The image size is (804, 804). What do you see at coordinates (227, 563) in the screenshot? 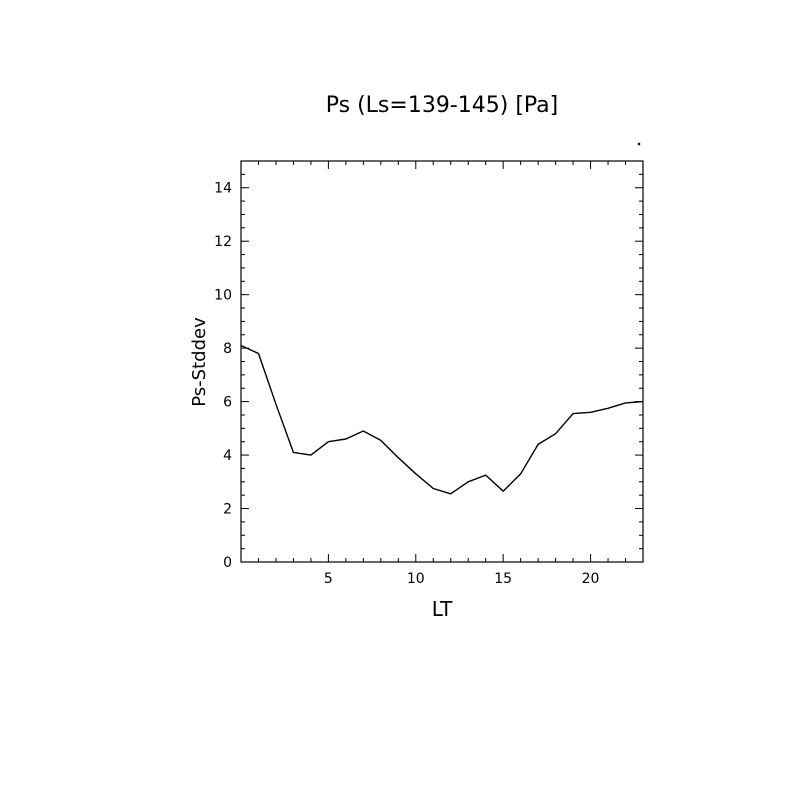
I see `y-tick-label: 0` at bounding box center [227, 563].